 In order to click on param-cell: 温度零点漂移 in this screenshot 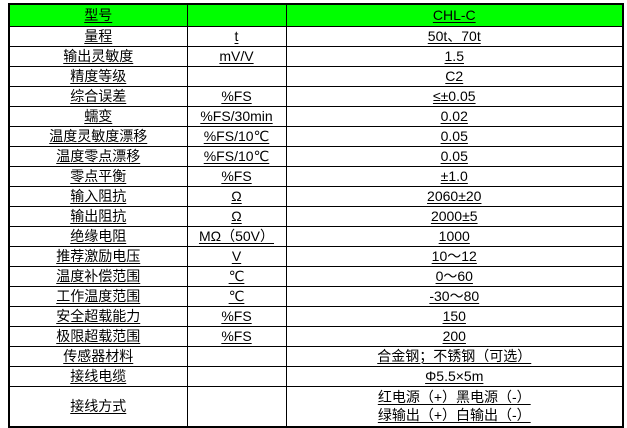, I will do `click(98, 156)`.